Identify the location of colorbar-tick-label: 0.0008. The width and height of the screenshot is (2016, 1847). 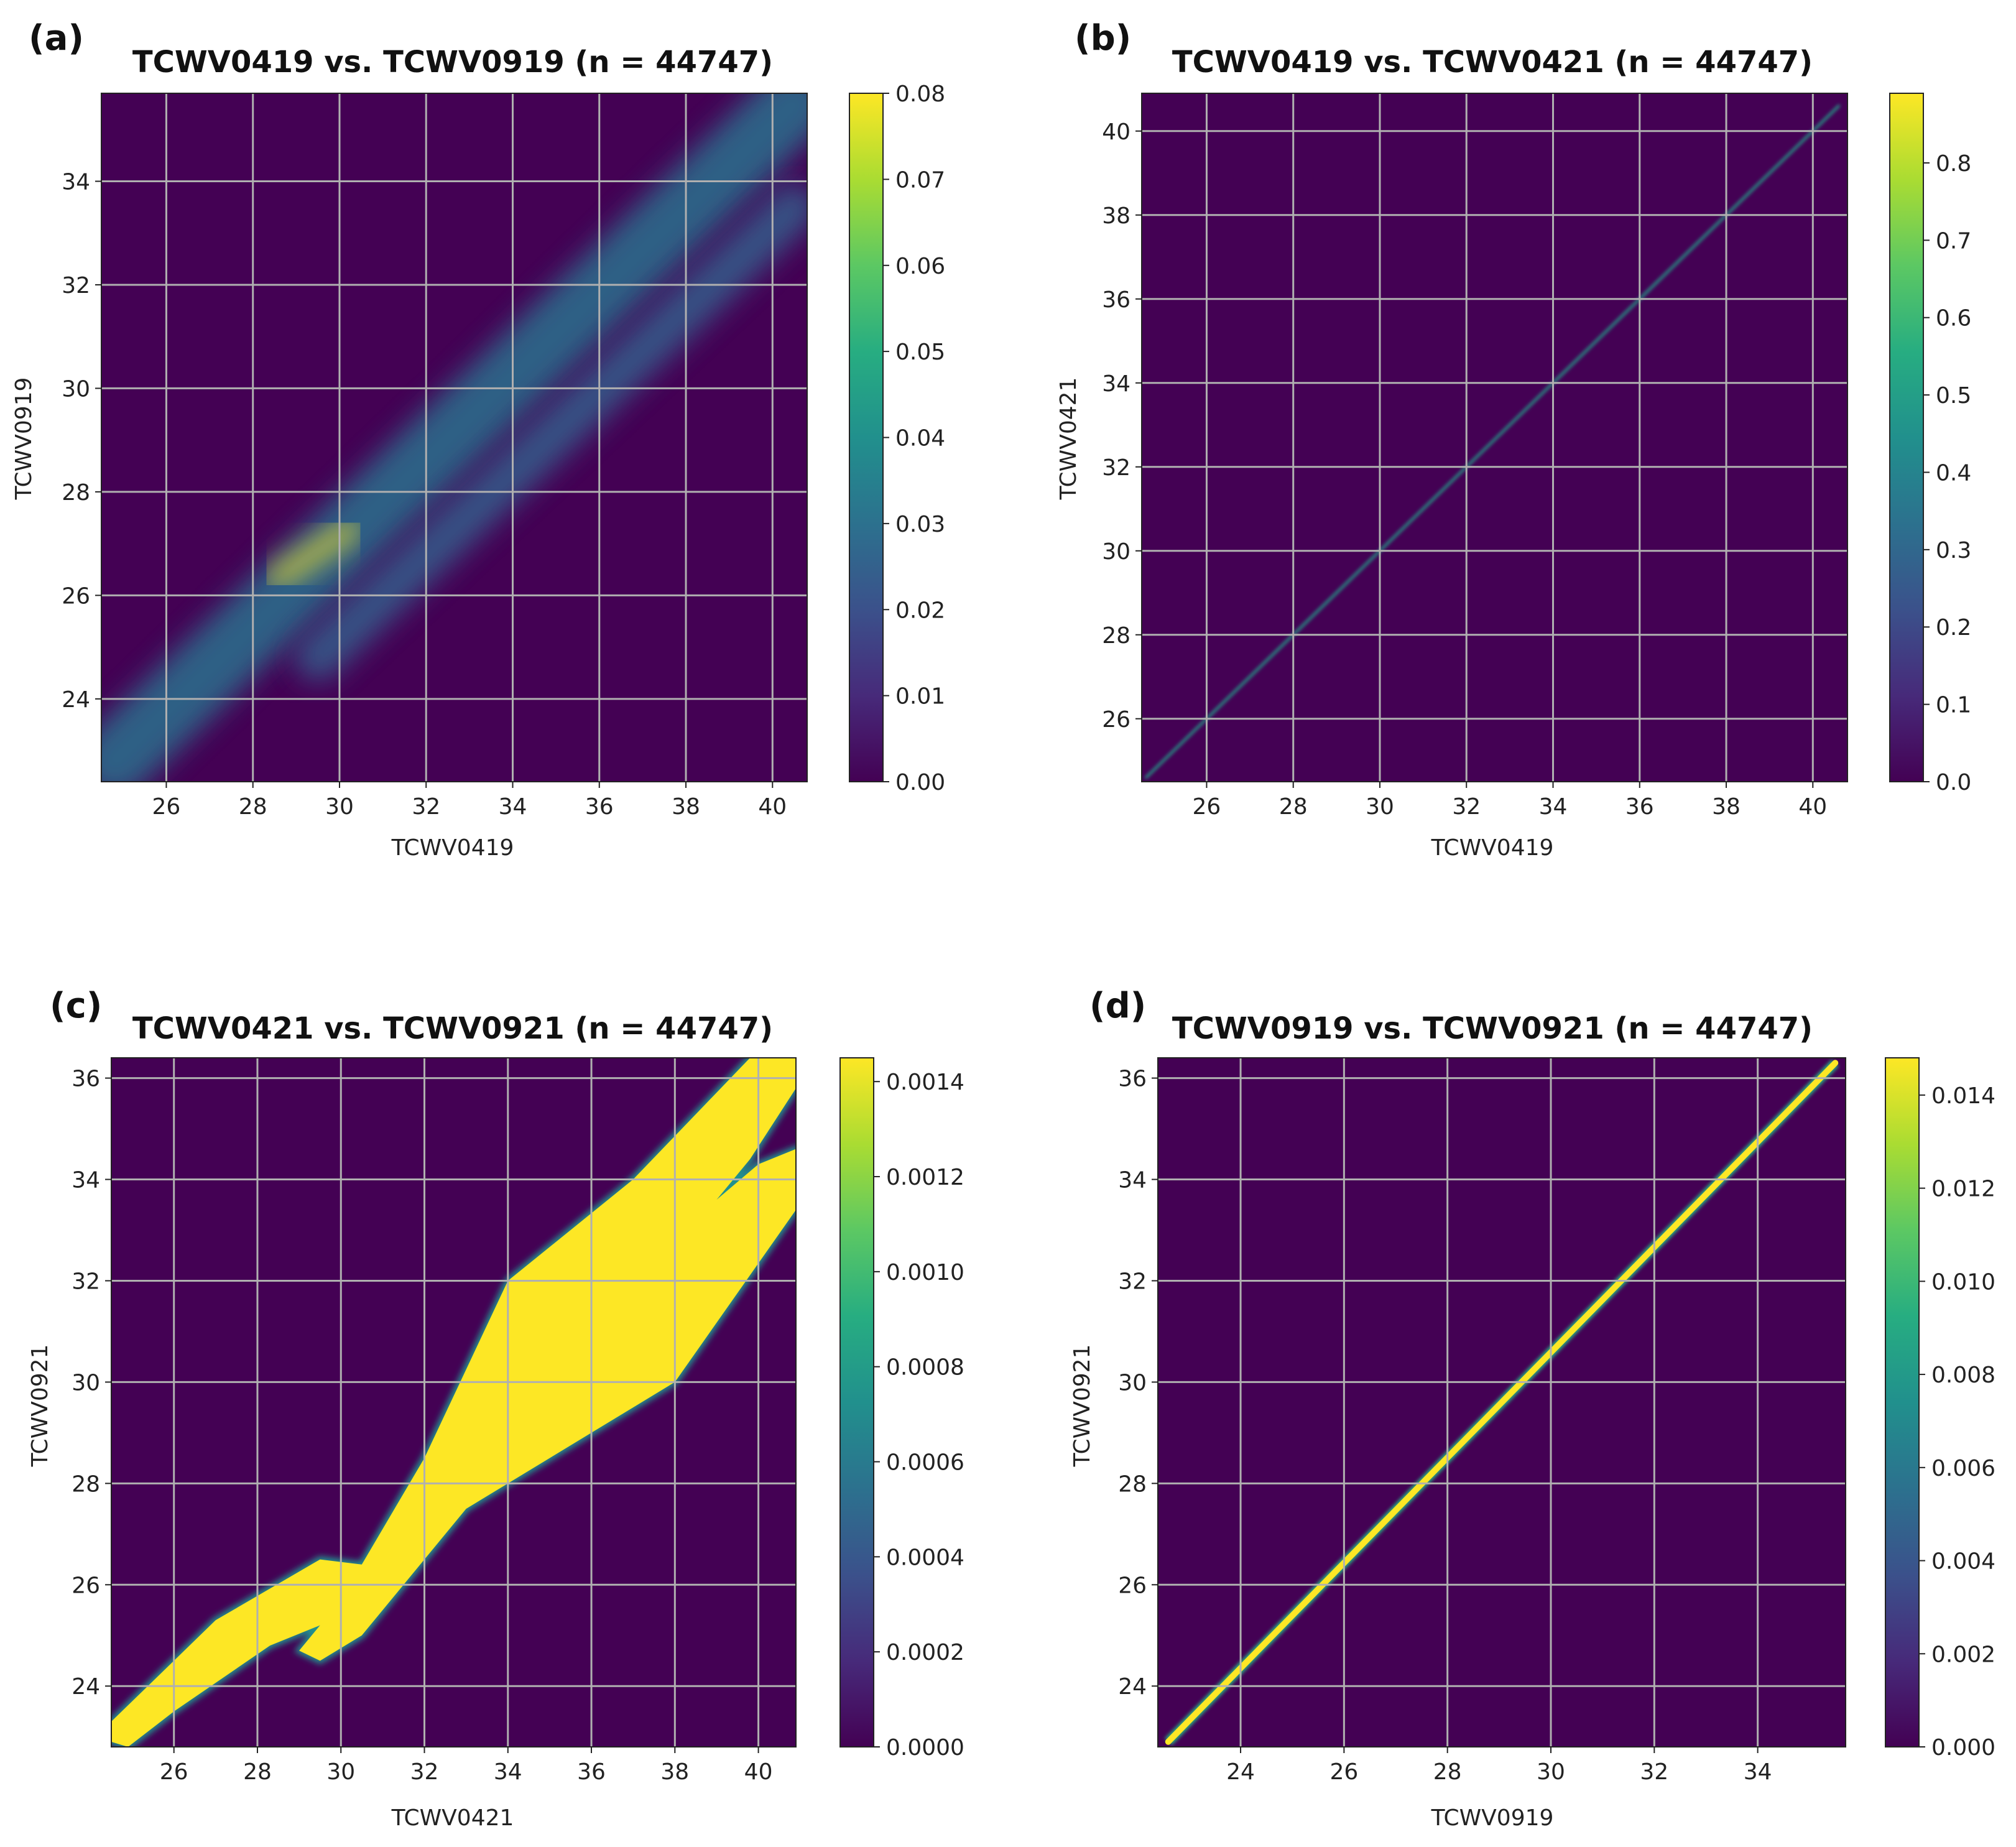
(925, 1368).